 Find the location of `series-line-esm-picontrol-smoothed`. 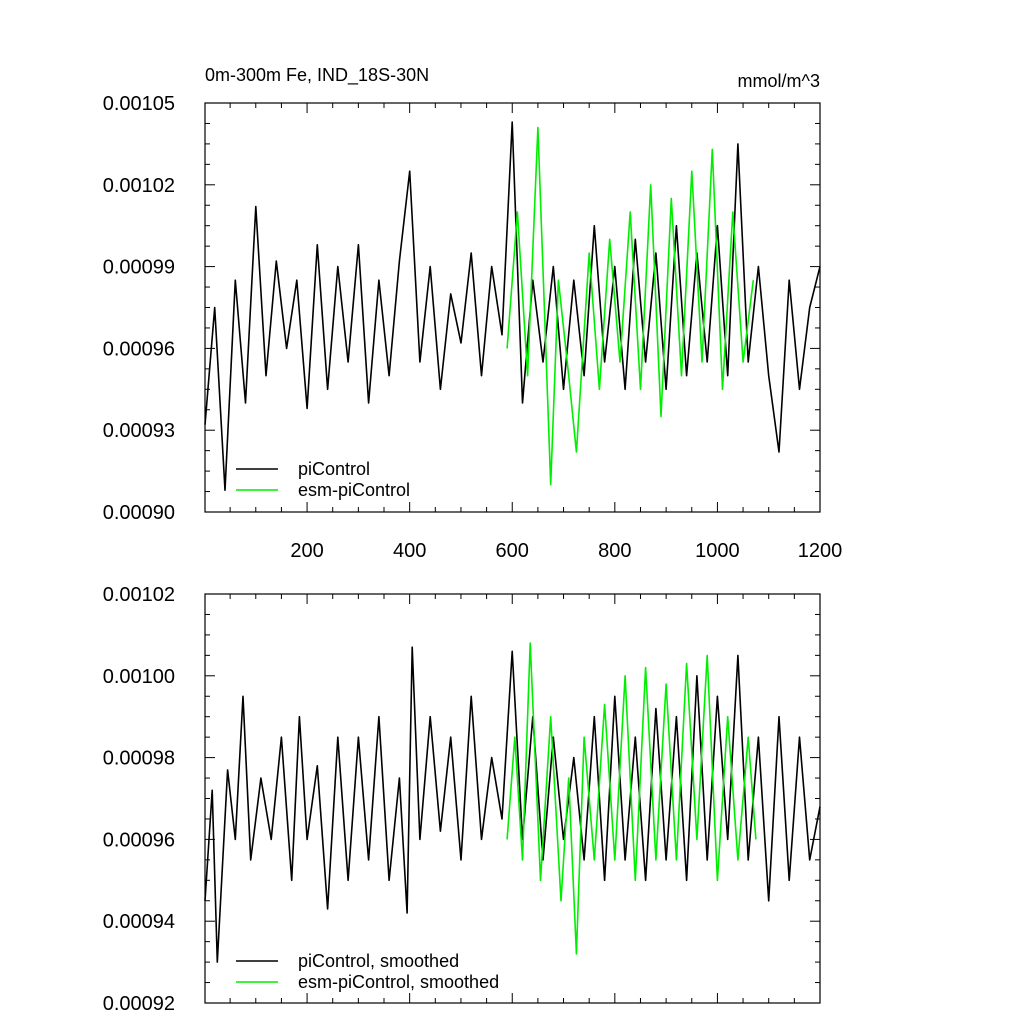

series-line-esm-picontrol-smoothed is located at coordinates (631, 798).